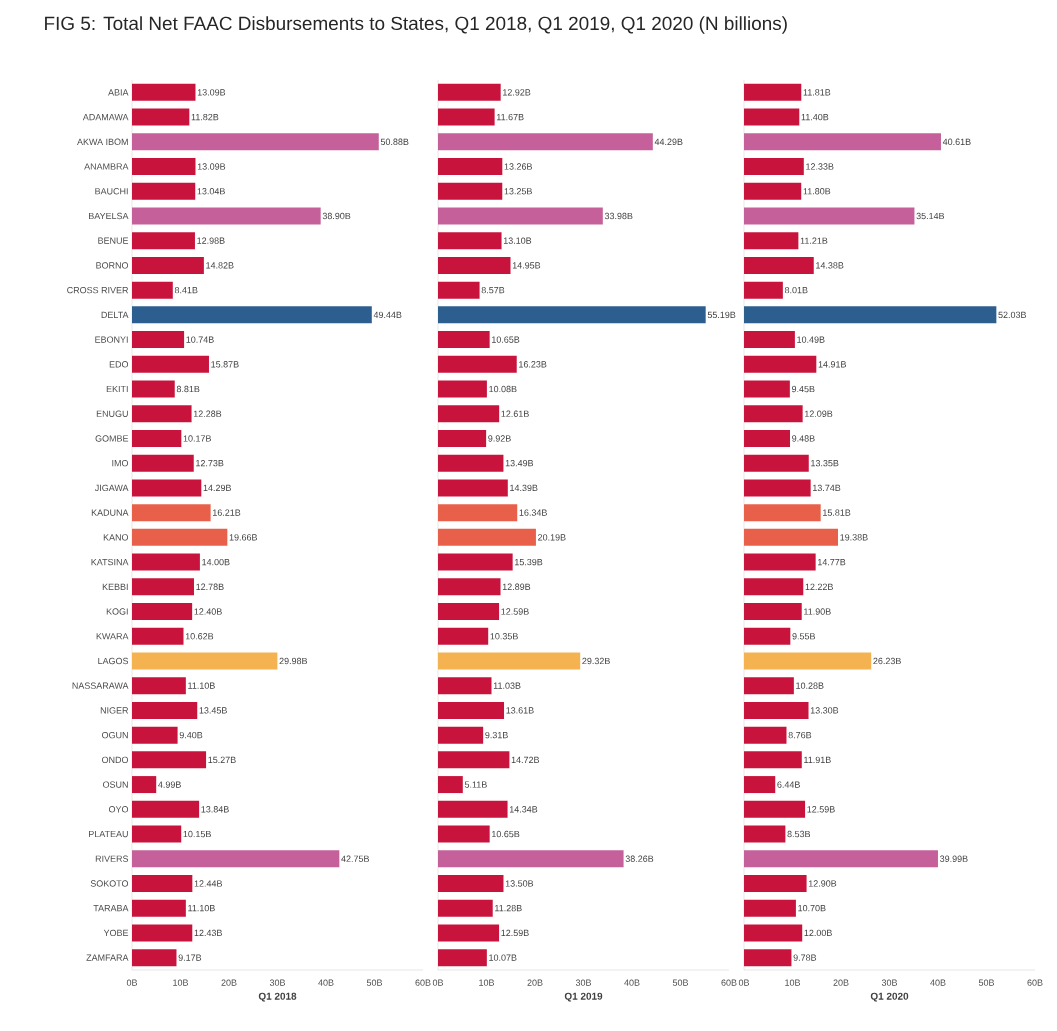 This screenshot has height=1031, width=1057. I want to click on data-label: 33.98B, so click(618, 216).